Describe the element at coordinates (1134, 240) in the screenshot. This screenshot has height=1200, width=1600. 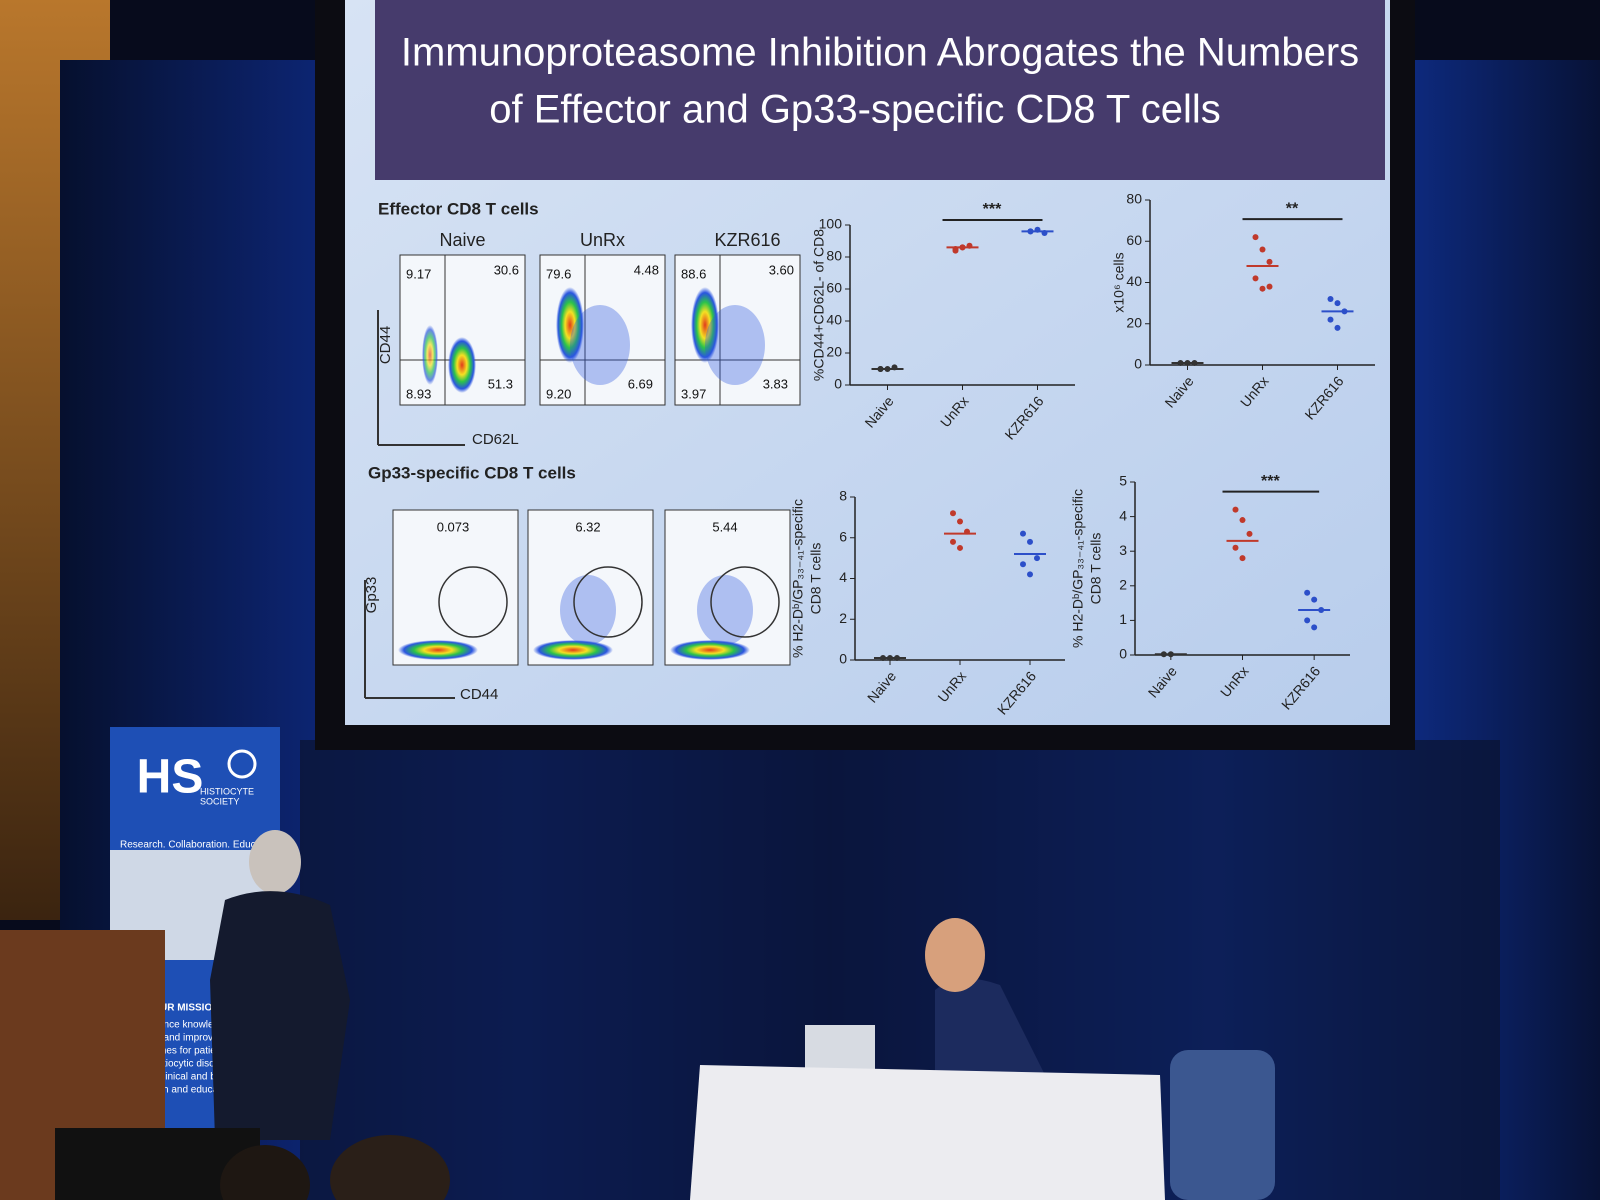
I see `y-tick-label: 60` at that location.